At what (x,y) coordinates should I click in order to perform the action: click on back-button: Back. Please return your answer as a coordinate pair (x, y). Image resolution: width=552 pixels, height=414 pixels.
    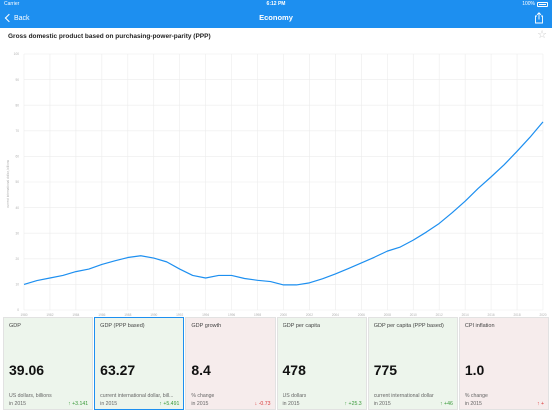
    Looking at the image, I should click on (17, 18).